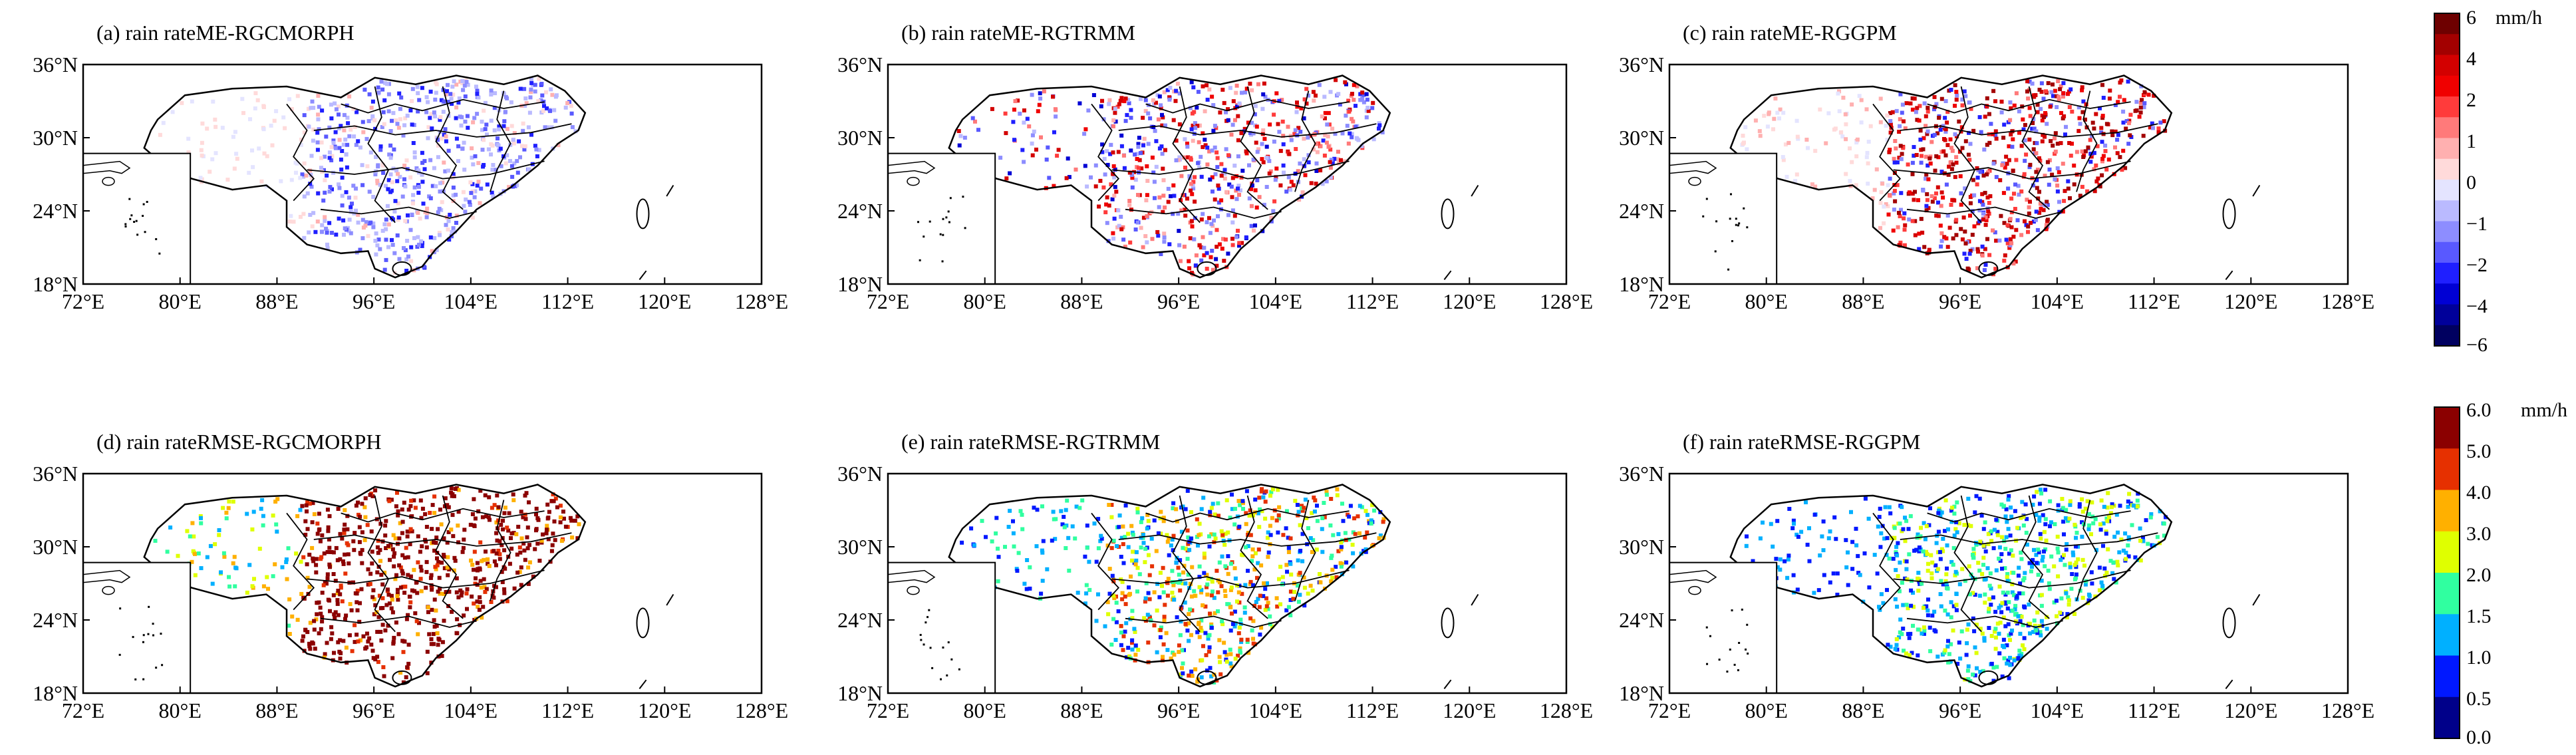 The image size is (2576, 755). I want to click on province-boundary, so click(1105, 152).